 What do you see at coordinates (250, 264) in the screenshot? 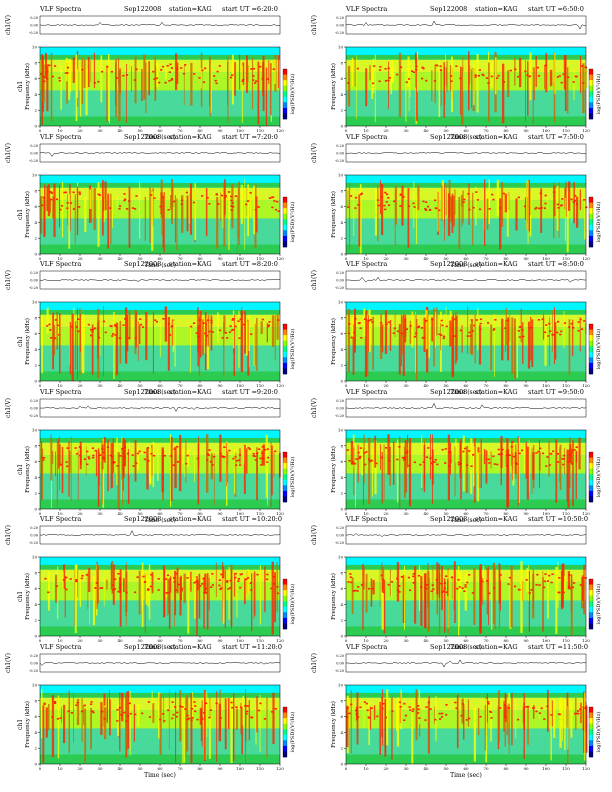
I see `panel-start-time: start UT =8:20:0` at bounding box center [250, 264].